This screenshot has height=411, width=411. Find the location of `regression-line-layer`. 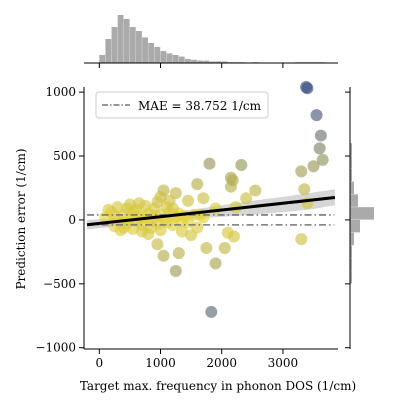

regression-line-layer is located at coordinates (211, 211).